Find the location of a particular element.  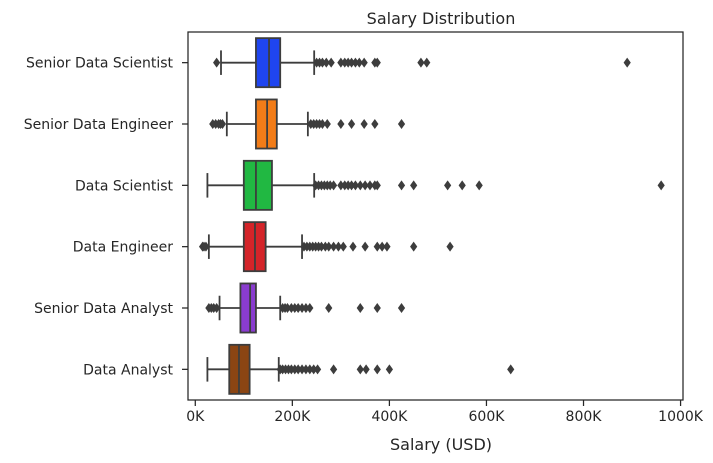

y-tick-label: Senior Data Scientist is located at coordinates (100, 64).